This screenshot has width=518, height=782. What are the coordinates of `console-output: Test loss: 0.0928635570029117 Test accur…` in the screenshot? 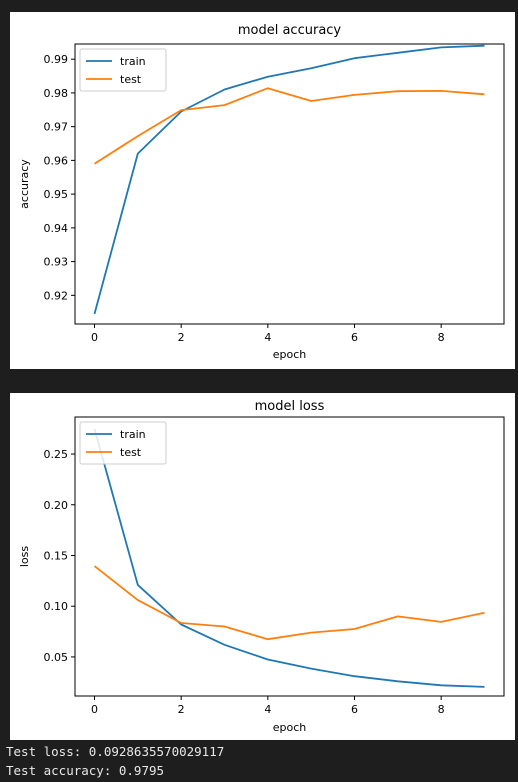 It's located at (259, 761).